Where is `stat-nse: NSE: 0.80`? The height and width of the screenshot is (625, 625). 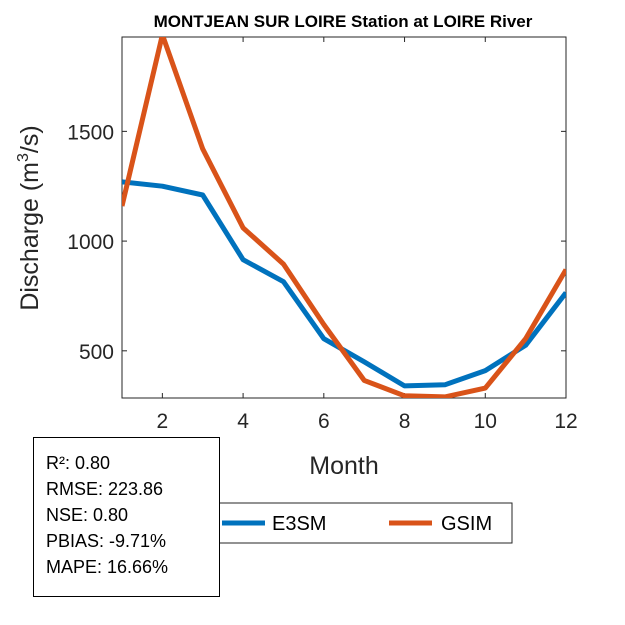 stat-nse: NSE: 0.80 is located at coordinates (87, 515).